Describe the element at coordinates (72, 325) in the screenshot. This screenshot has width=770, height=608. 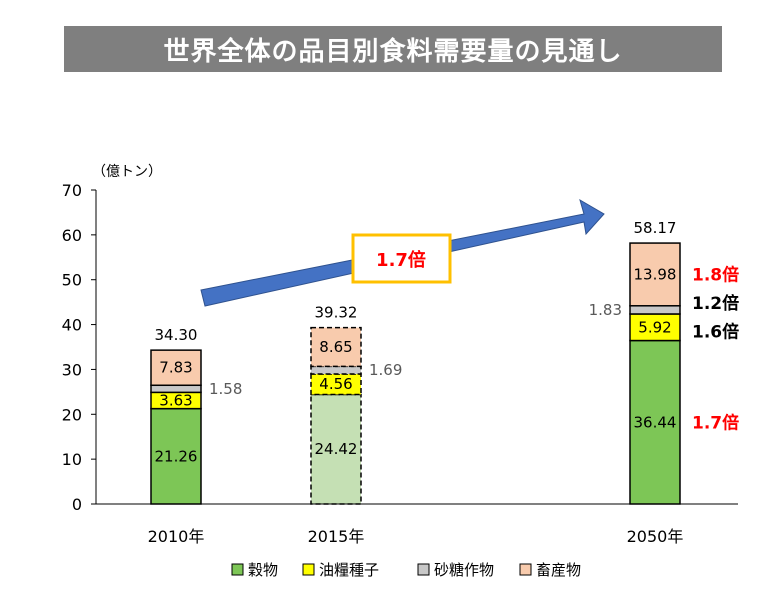
I see `y-tick-label: 40` at that location.